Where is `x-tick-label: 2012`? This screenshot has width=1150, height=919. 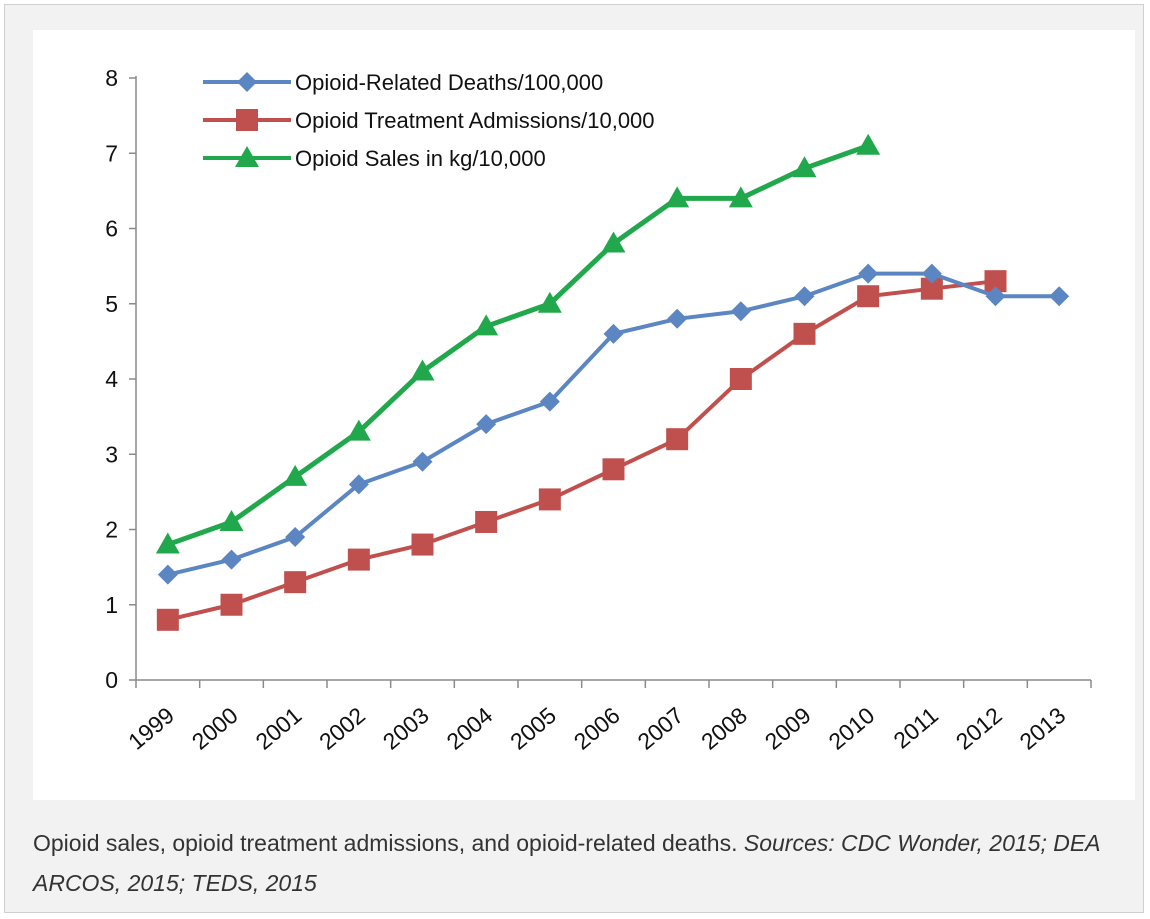
x-tick-label: 2012 is located at coordinates (979, 728).